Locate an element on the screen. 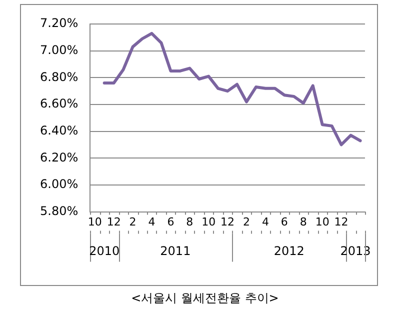 Image resolution: width=415 pixels, height=325 pixels. text: 2010 is located at coordinates (104, 251).